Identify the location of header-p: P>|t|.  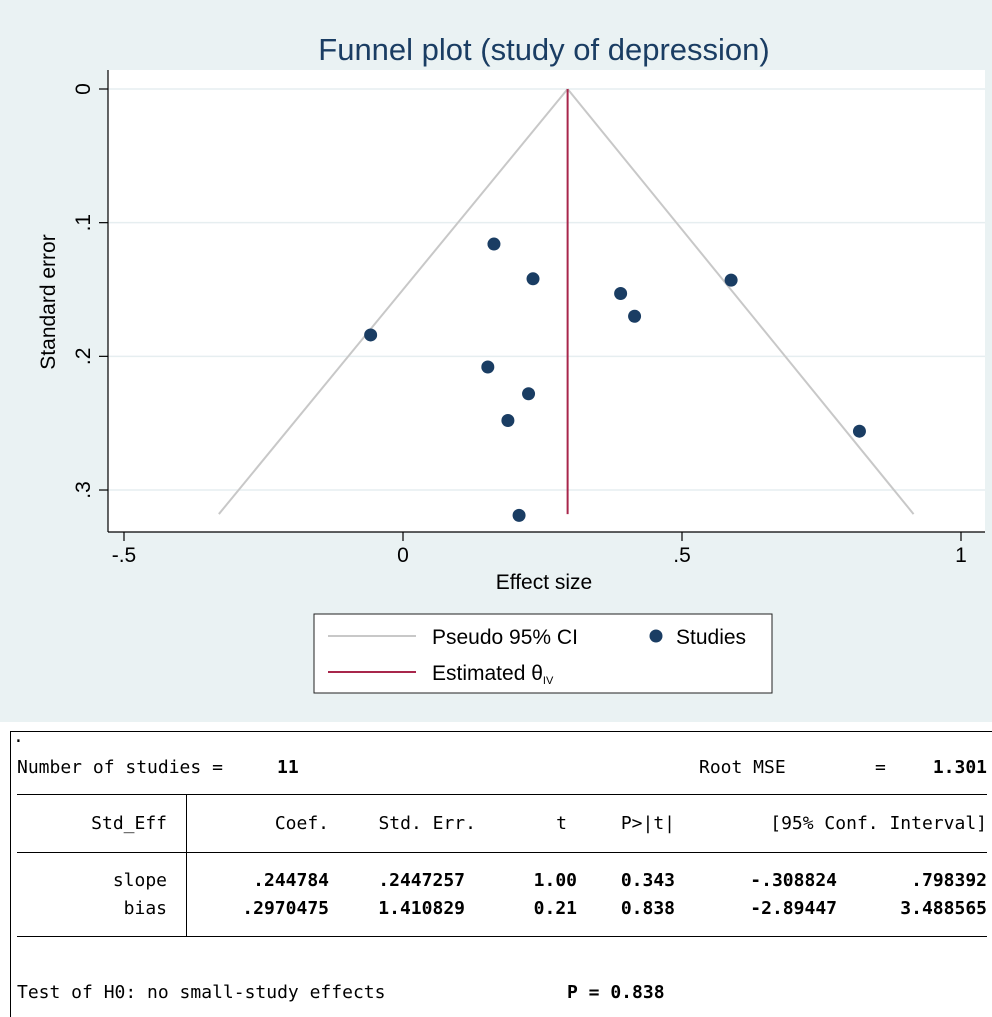
(647, 823).